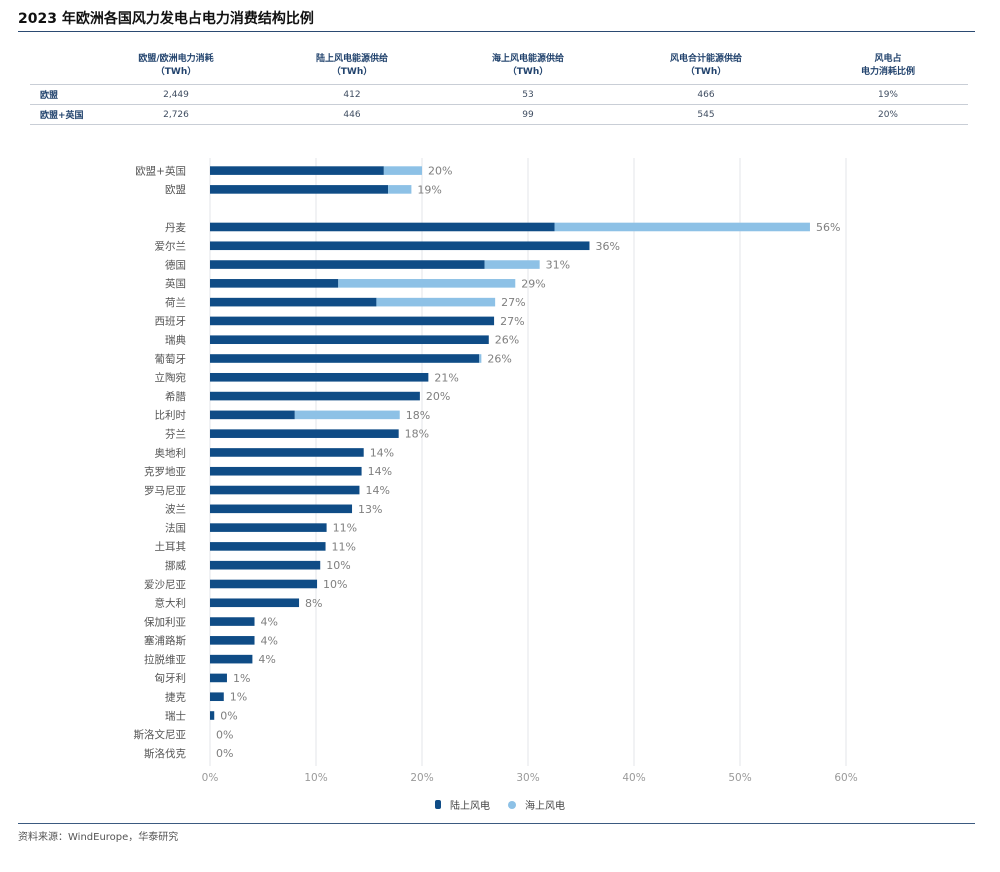 Image resolution: width=1000 pixels, height=872 pixels. What do you see at coordinates (313, 603) in the screenshot?
I see `data-label: 8%` at bounding box center [313, 603].